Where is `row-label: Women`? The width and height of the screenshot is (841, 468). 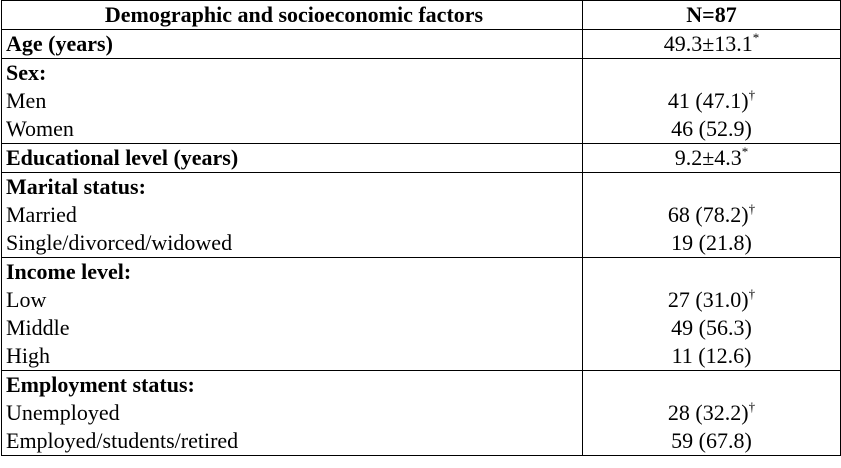
row-label: Women is located at coordinates (292, 129).